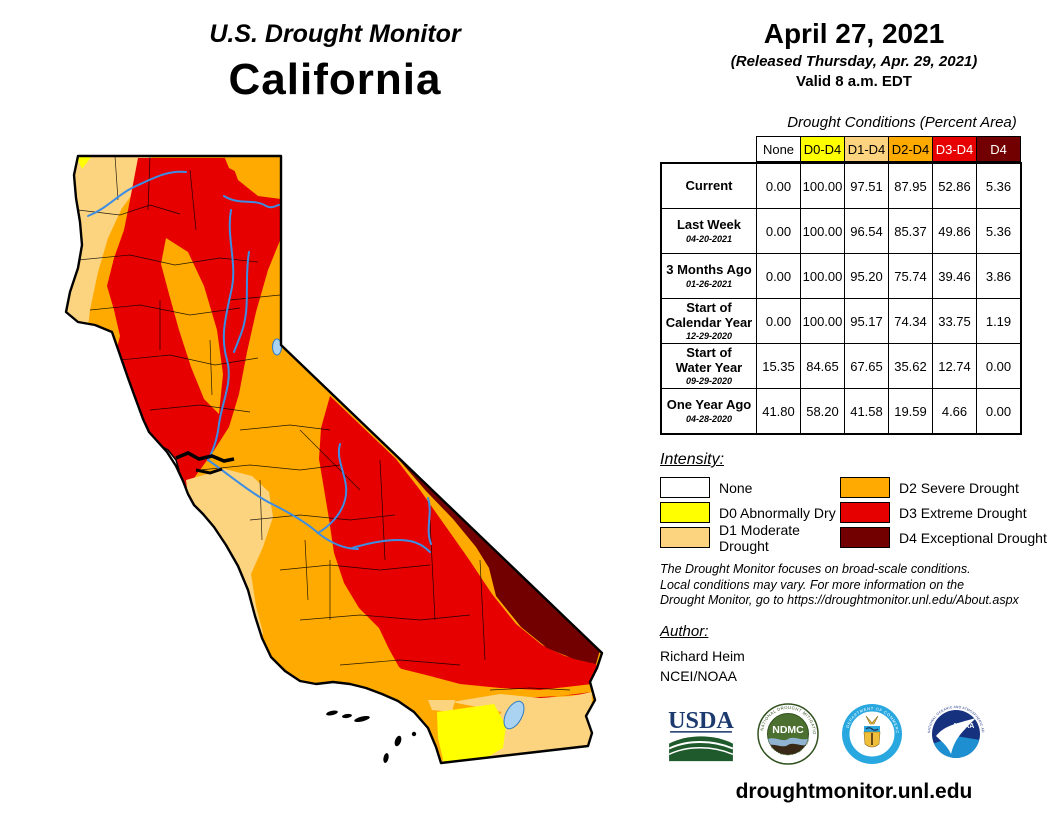 Image resolution: width=1056 pixels, height=816 pixels. What do you see at coordinates (854, 61) in the screenshot?
I see `released-date: (Released Thursday, Apr. 29, 2021)` at bounding box center [854, 61].